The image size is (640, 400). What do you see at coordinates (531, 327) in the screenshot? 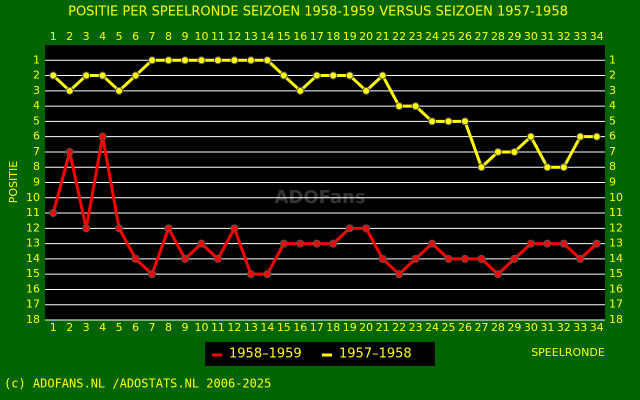
I see `x-tick-label-bottom: 30` at bounding box center [531, 327].